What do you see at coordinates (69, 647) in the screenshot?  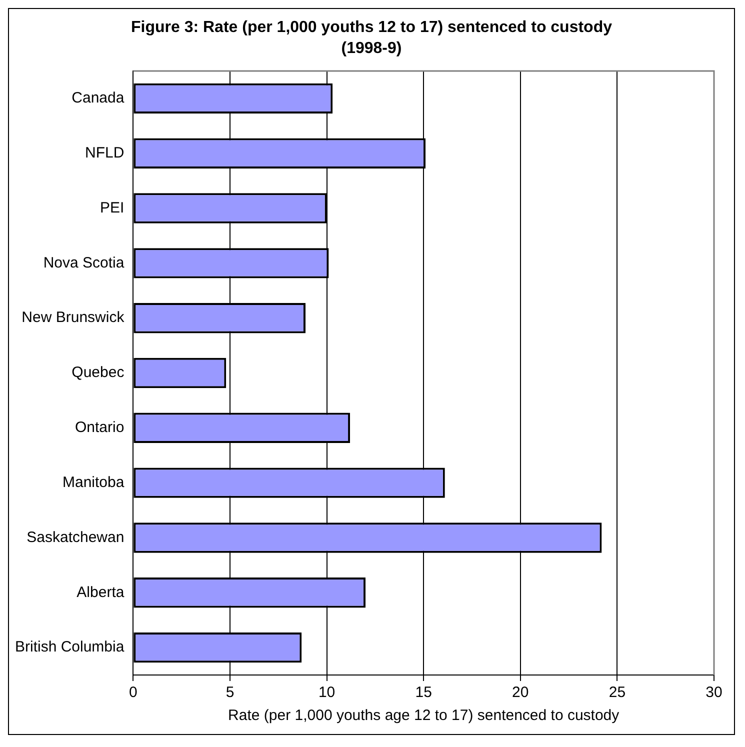 I see `y-tick-label: British Columbia` at bounding box center [69, 647].